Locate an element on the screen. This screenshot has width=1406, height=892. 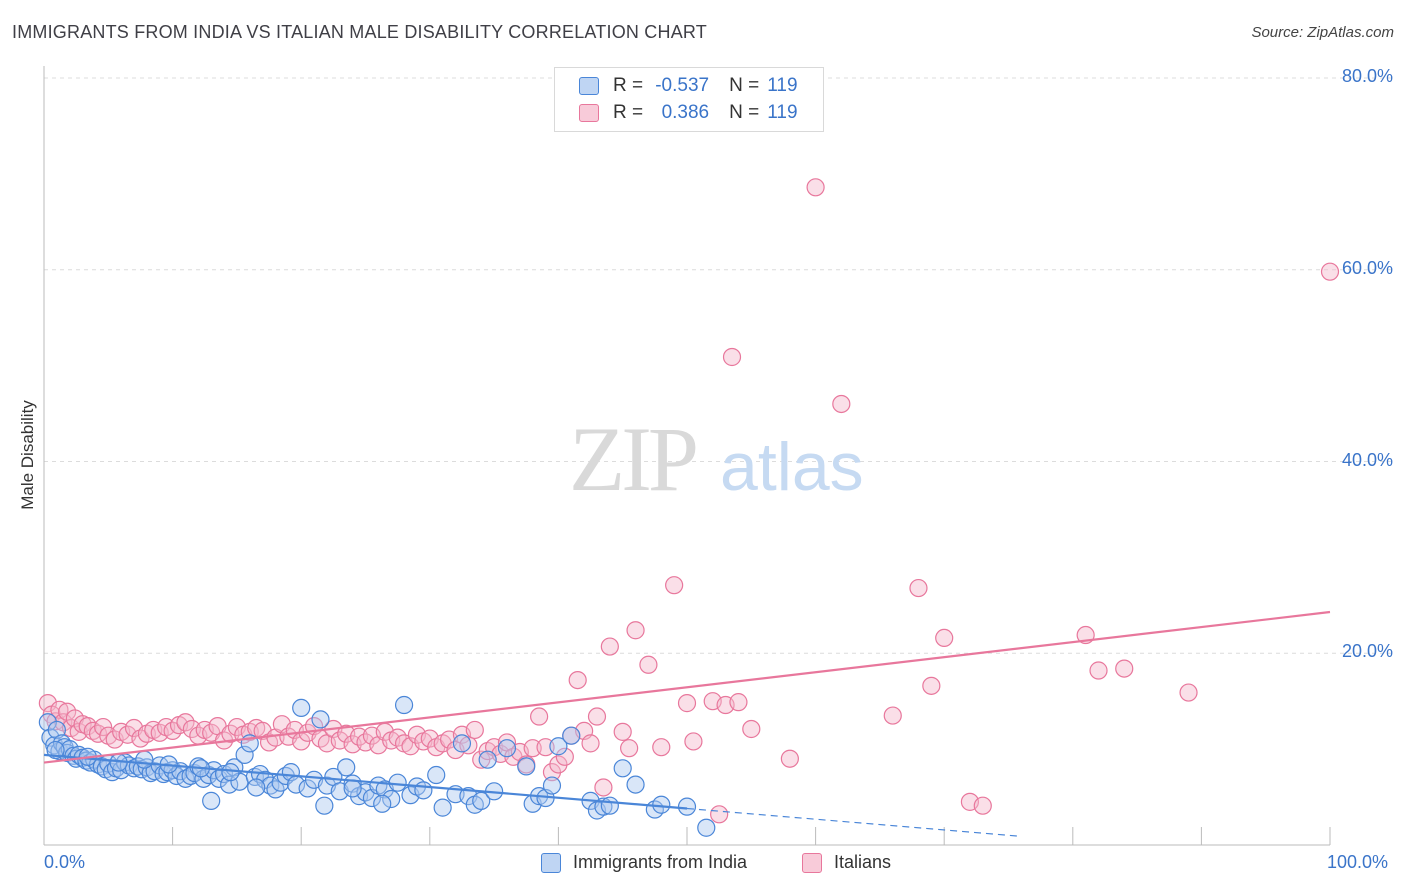
bottom-legend-swatch-pink is located at coordinates (812, 862).